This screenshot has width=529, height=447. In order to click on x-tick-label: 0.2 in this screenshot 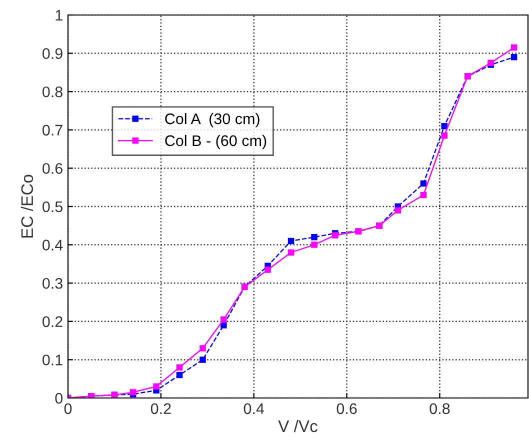, I will do `click(160, 408)`.